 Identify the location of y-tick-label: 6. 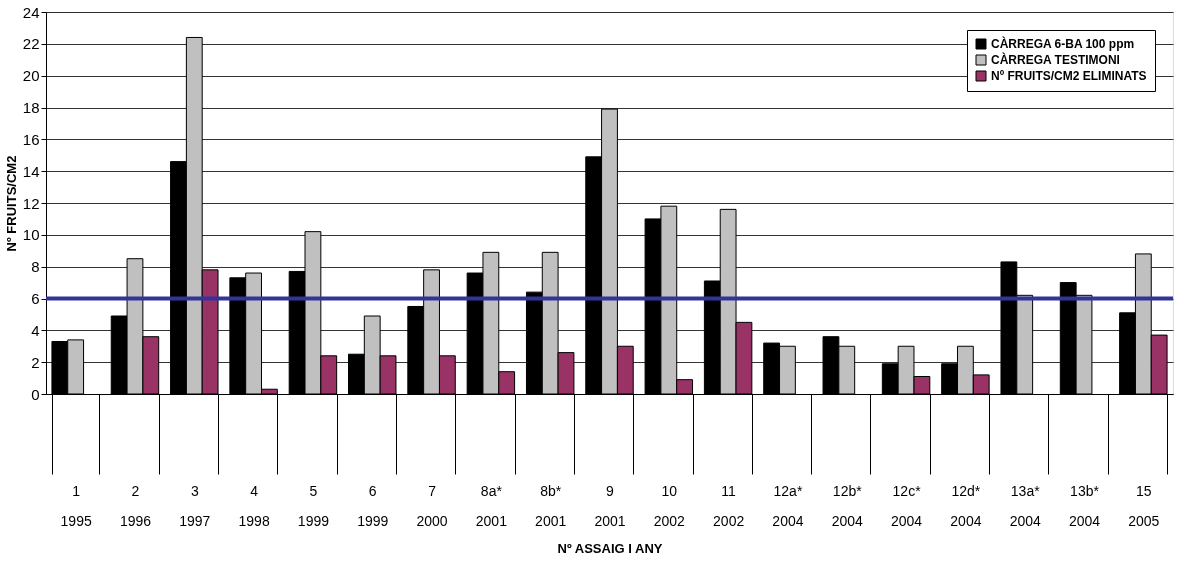
(35, 298).